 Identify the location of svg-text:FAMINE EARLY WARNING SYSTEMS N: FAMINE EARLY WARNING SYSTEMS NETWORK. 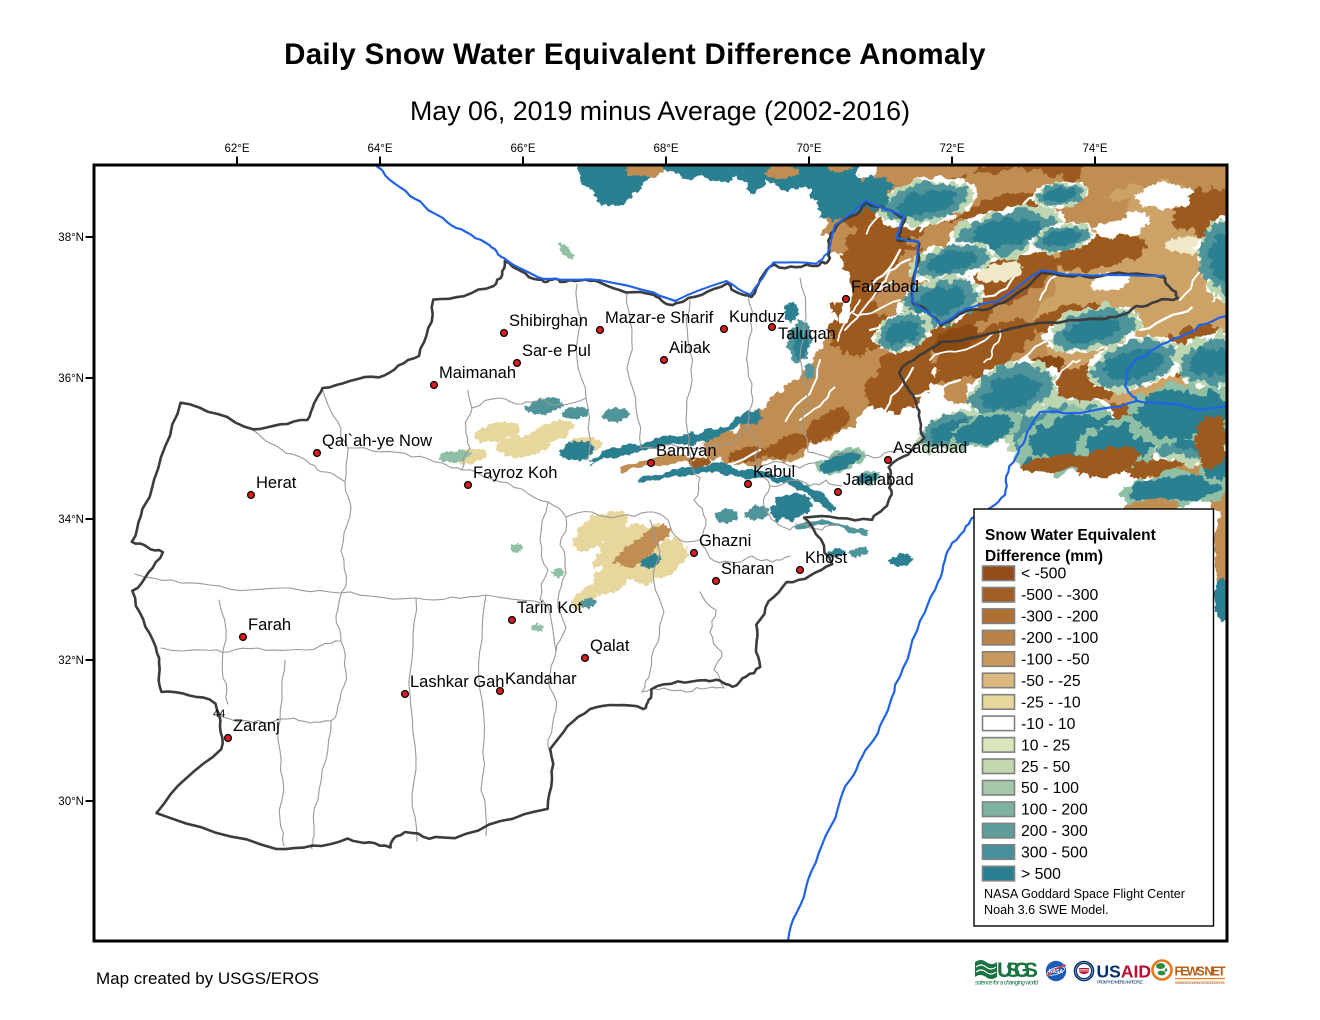
(1200, 983).